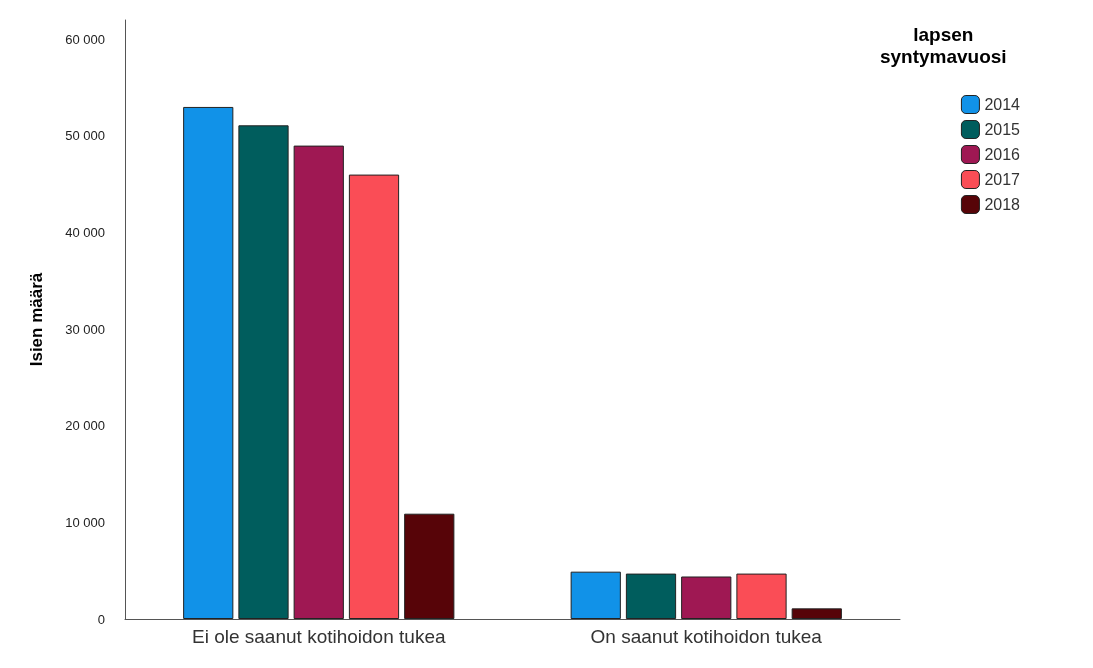 This screenshot has height=668, width=1093. Describe the element at coordinates (85, 426) in the screenshot. I see `y-tick-label: 20 000` at that location.